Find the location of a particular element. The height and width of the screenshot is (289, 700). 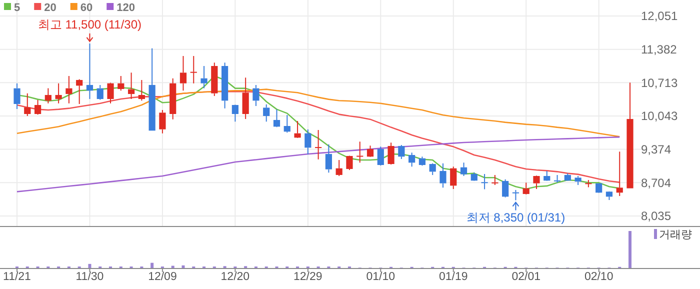

x-tick-label: 11/30 is located at coordinates (90, 277).